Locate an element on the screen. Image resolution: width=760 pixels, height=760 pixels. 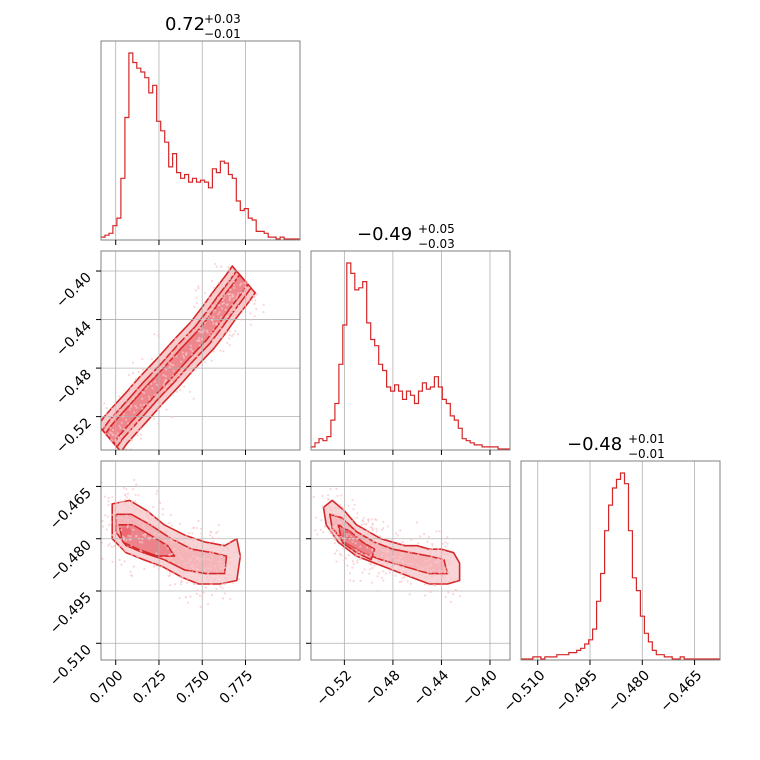
xtick-label-1-1: −0.48 is located at coordinates (383, 689).